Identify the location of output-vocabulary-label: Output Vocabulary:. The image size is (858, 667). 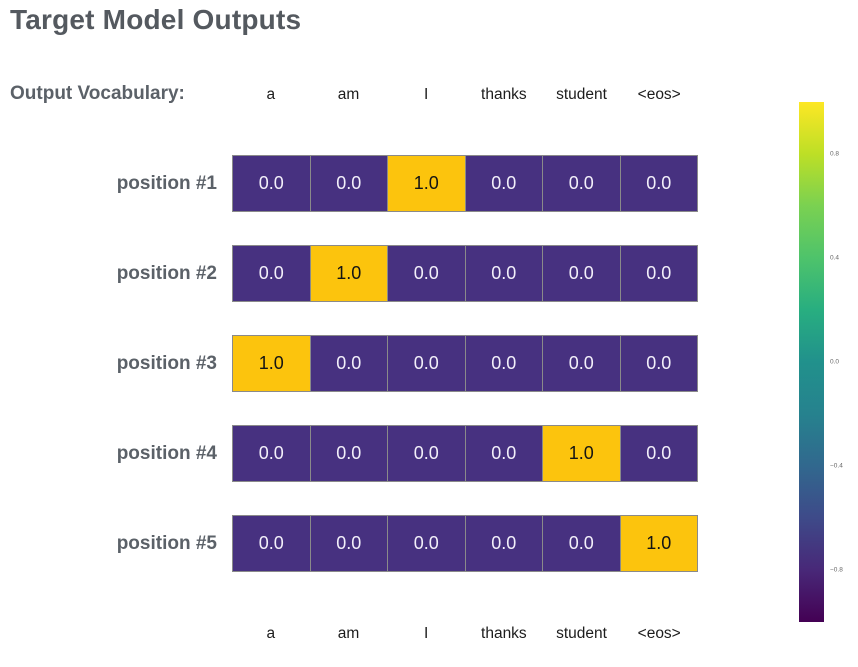
(97, 93).